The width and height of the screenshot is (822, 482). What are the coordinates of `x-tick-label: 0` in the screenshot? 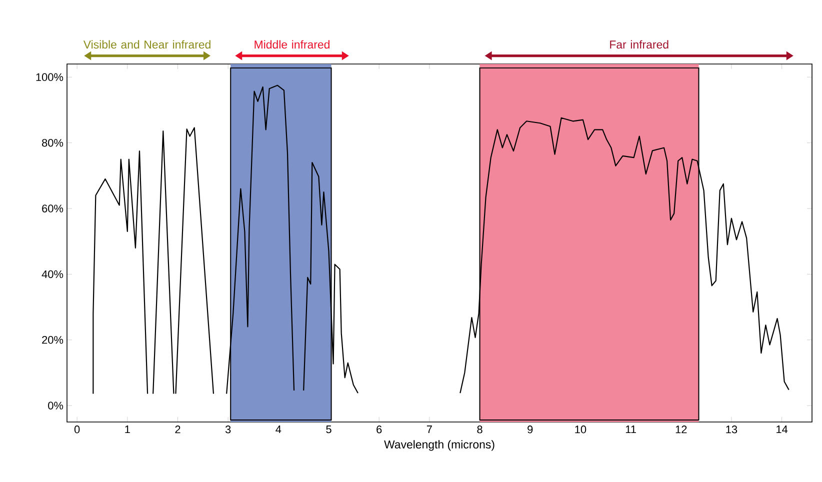 It's located at (77, 430).